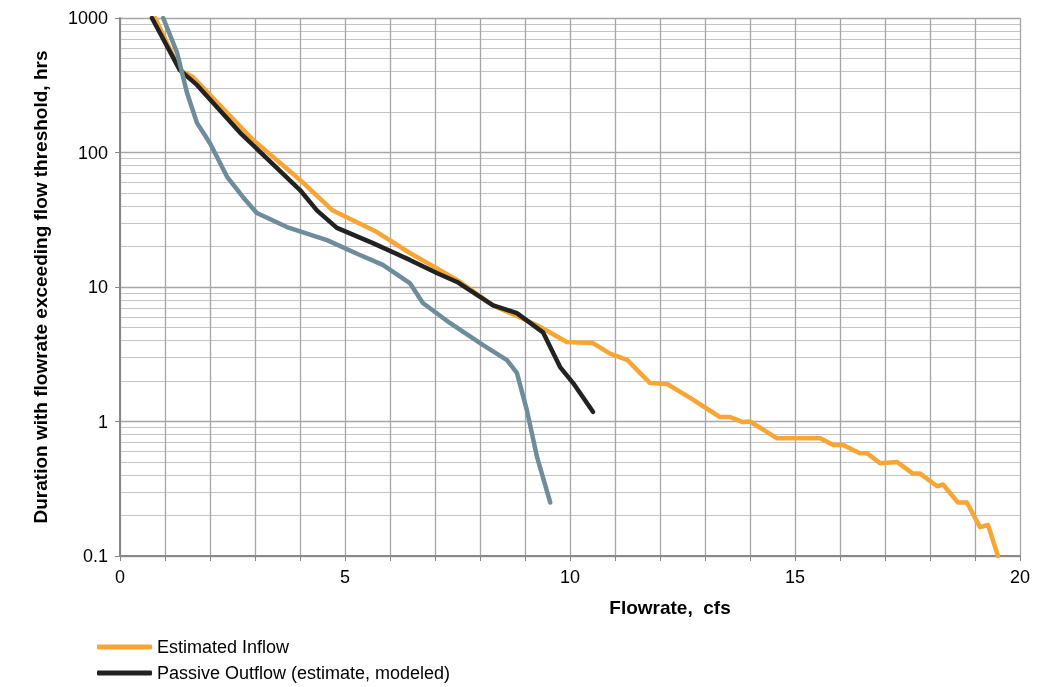 This screenshot has height=687, width=1044. What do you see at coordinates (97, 287) in the screenshot?
I see `y-tick-label: 10` at bounding box center [97, 287].